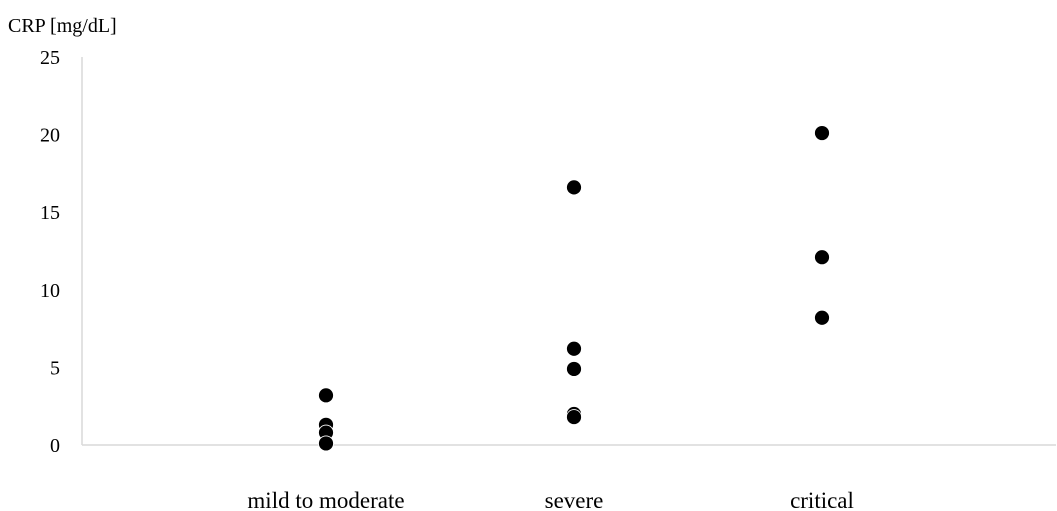  I want to click on y-tick-labels: 0 5 10 15 20 25, so click(50, 252).